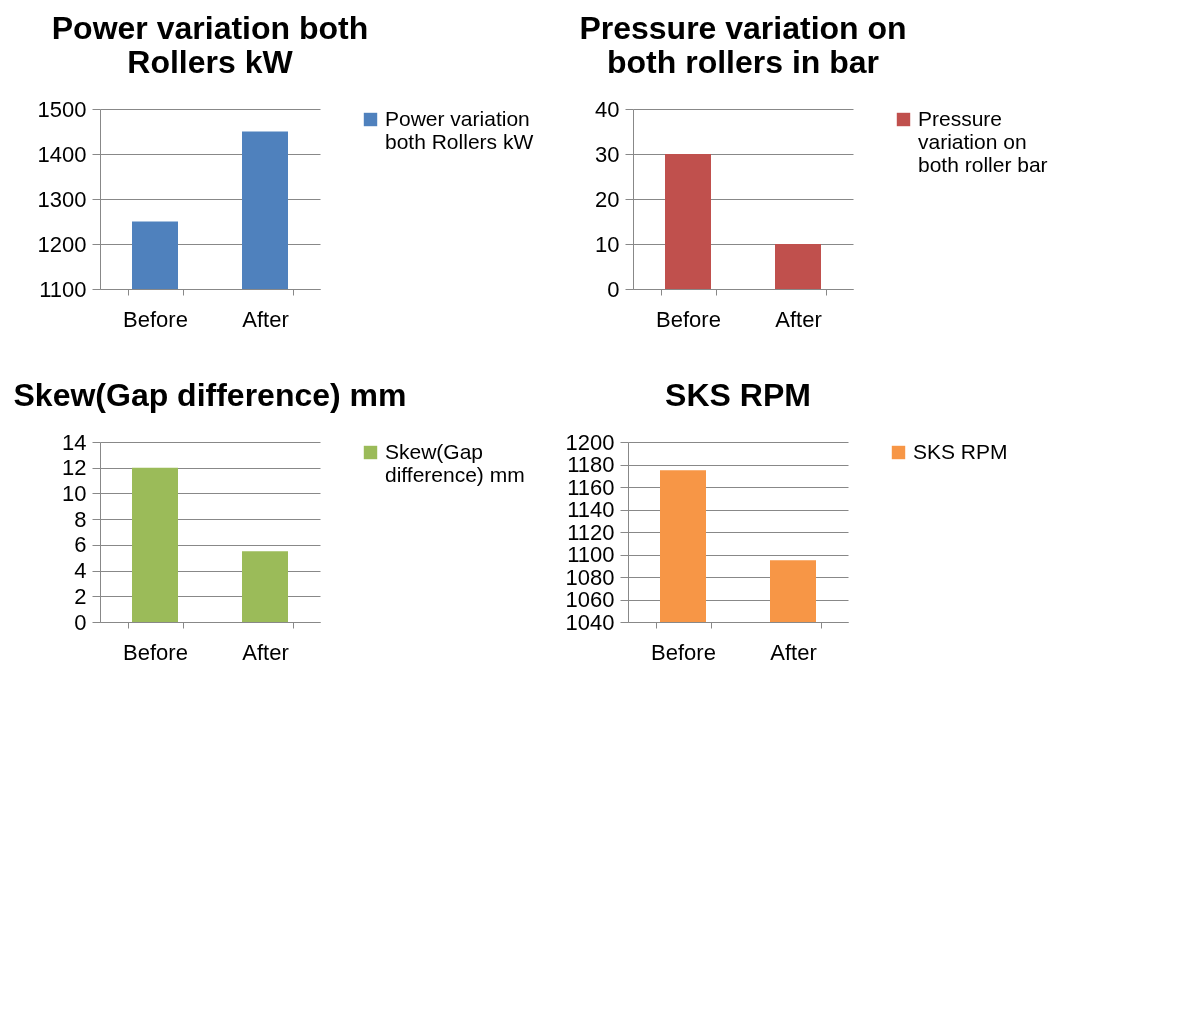 The width and height of the screenshot is (1200, 1016). Describe the element at coordinates (607, 154) in the screenshot. I see `y-tick-label: 30` at that location.